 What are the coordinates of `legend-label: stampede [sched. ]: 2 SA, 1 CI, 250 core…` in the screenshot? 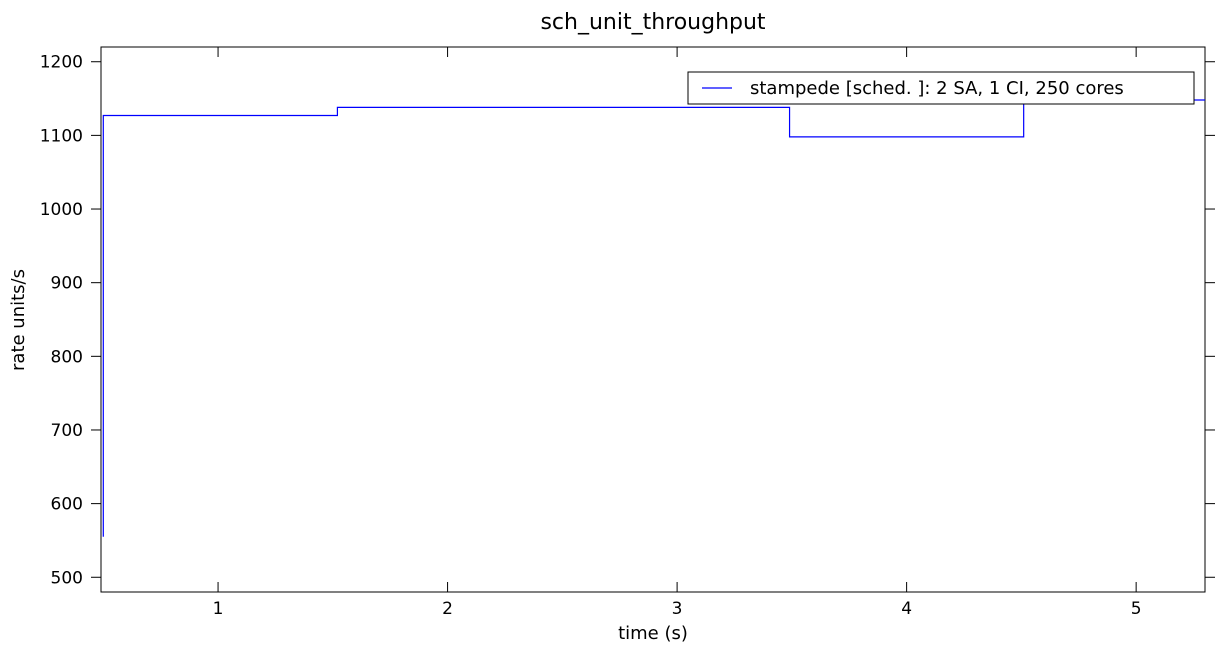 It's located at (937, 88).